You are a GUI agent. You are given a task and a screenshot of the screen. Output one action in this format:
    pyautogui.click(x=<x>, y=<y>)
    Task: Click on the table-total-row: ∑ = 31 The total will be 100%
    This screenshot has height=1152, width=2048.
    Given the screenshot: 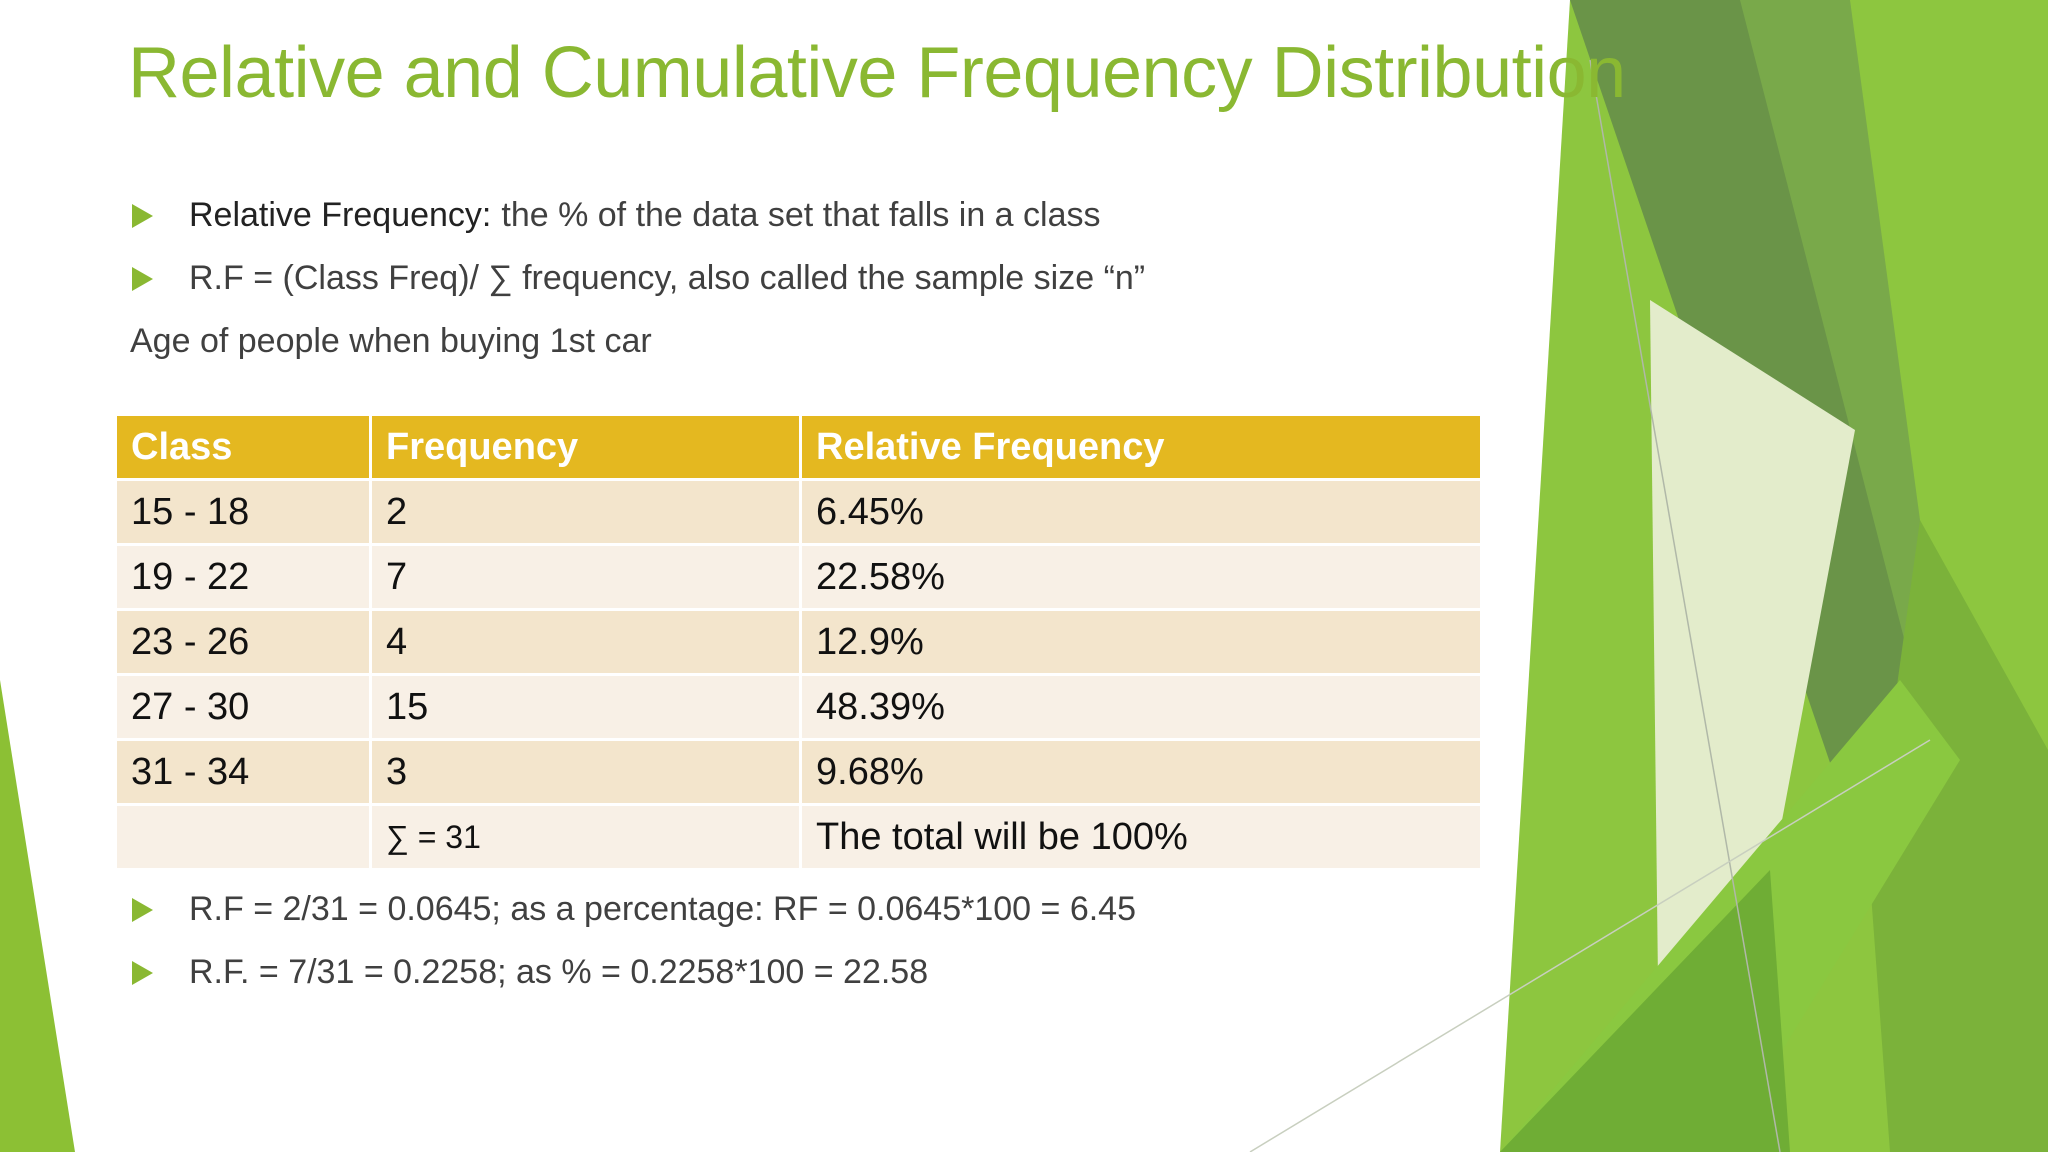 What is the action you would take?
    pyautogui.click(x=798, y=837)
    